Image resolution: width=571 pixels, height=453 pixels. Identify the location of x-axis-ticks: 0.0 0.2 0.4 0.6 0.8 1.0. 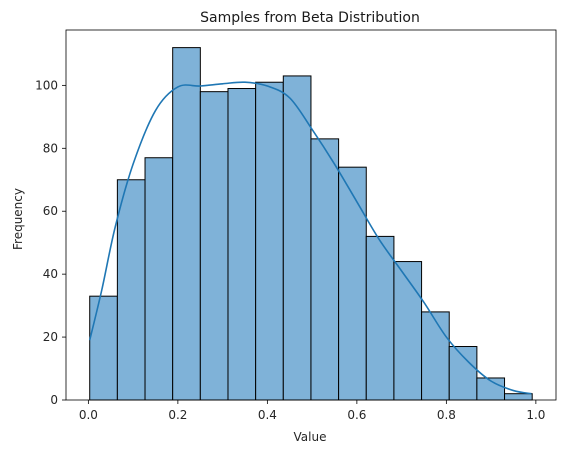
(312, 411).